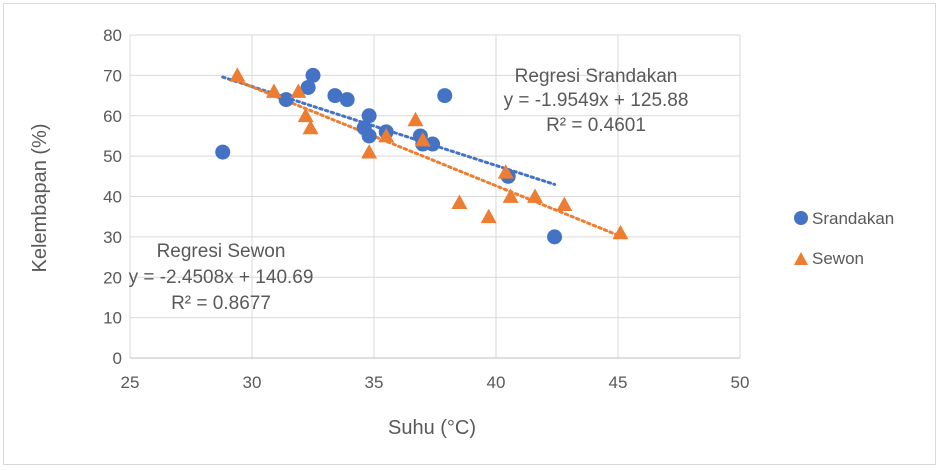 Image resolution: width=940 pixels, height=470 pixels. What do you see at coordinates (428, 158) in the screenshot?
I see `sewon-trendline` at bounding box center [428, 158].